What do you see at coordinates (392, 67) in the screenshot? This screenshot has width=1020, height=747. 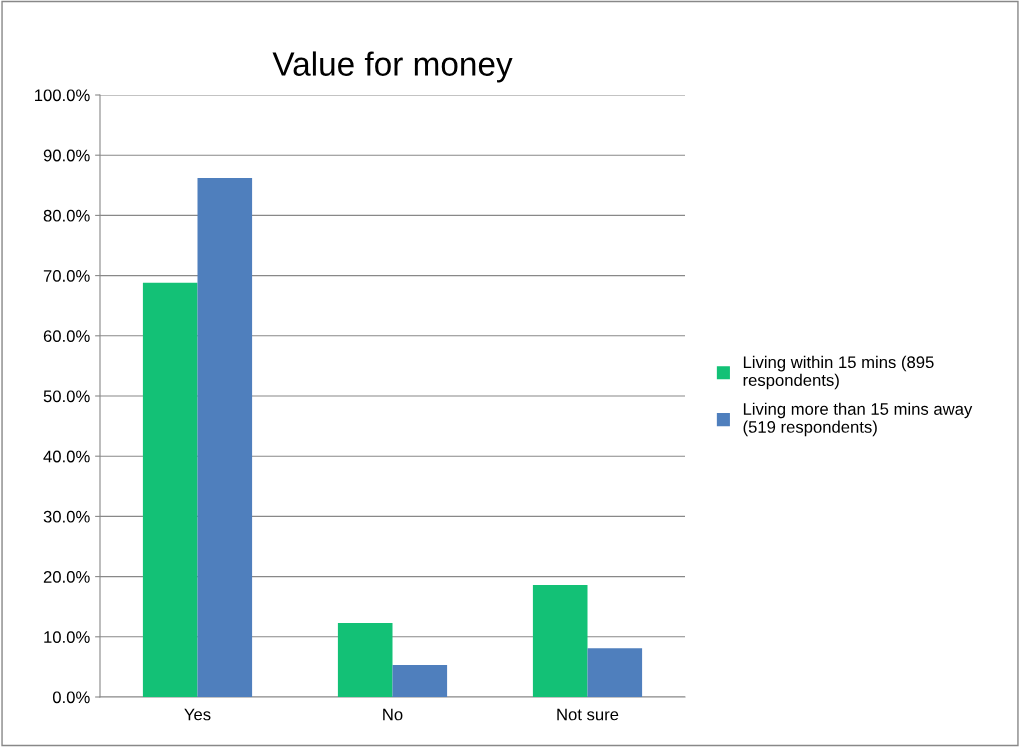 I see `chart-title: Value for money` at bounding box center [392, 67].